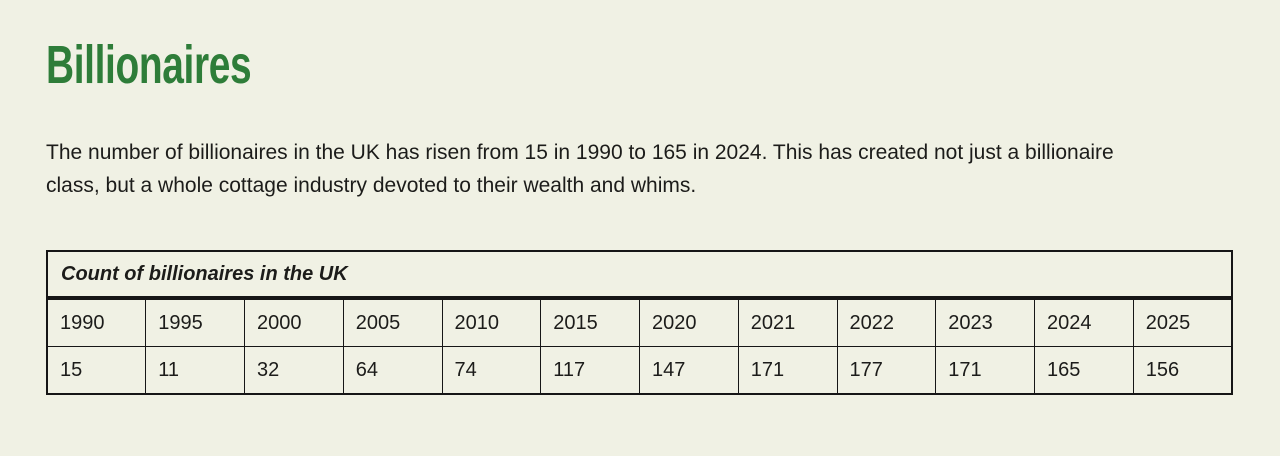 Image resolution: width=1280 pixels, height=456 pixels. Describe the element at coordinates (149, 65) in the screenshot. I see `page-title-text: Billionaires` at that location.